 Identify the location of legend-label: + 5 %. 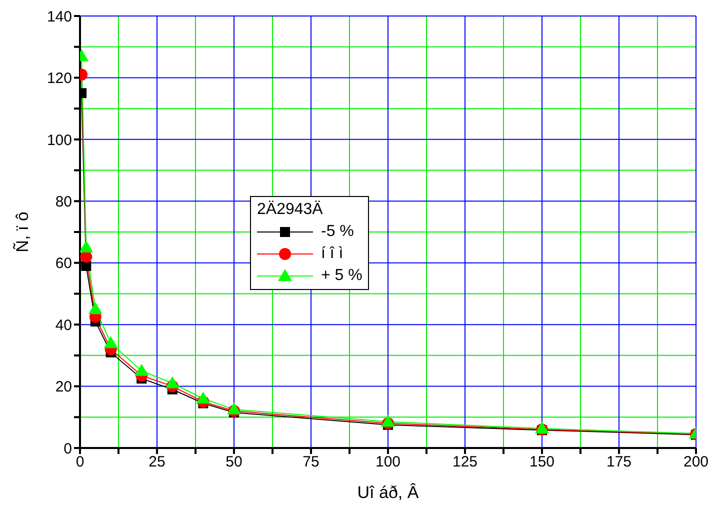
(341, 276).